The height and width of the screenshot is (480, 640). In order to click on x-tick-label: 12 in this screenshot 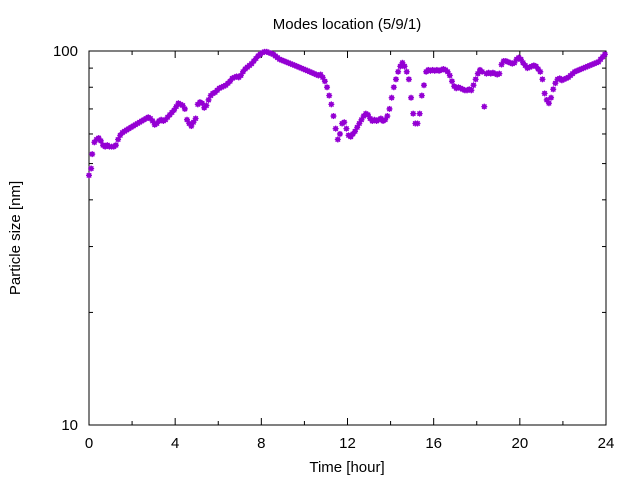, I will do `click(347, 443)`.